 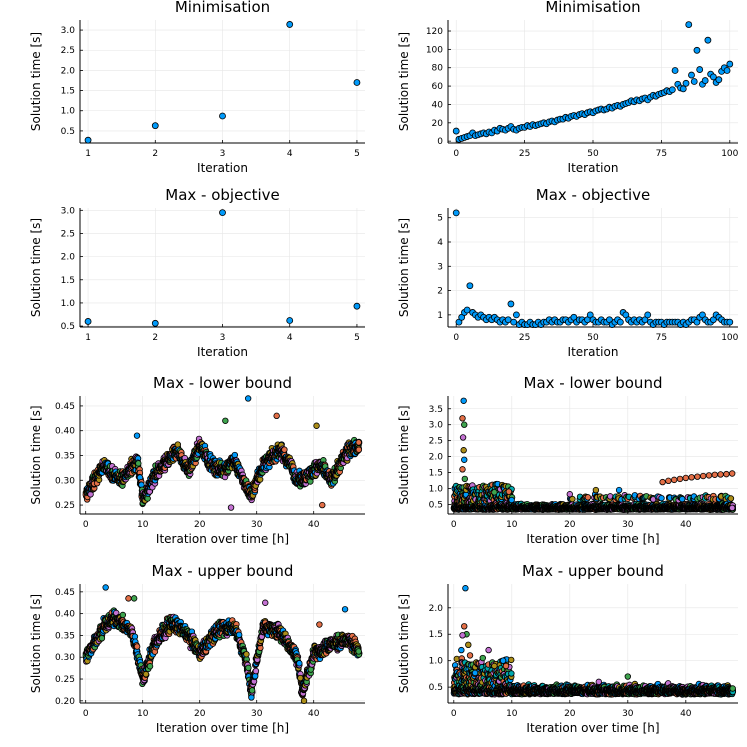 What do you see at coordinates (729, 154) in the screenshot?
I see `x-tick-label: 100` at bounding box center [729, 154].